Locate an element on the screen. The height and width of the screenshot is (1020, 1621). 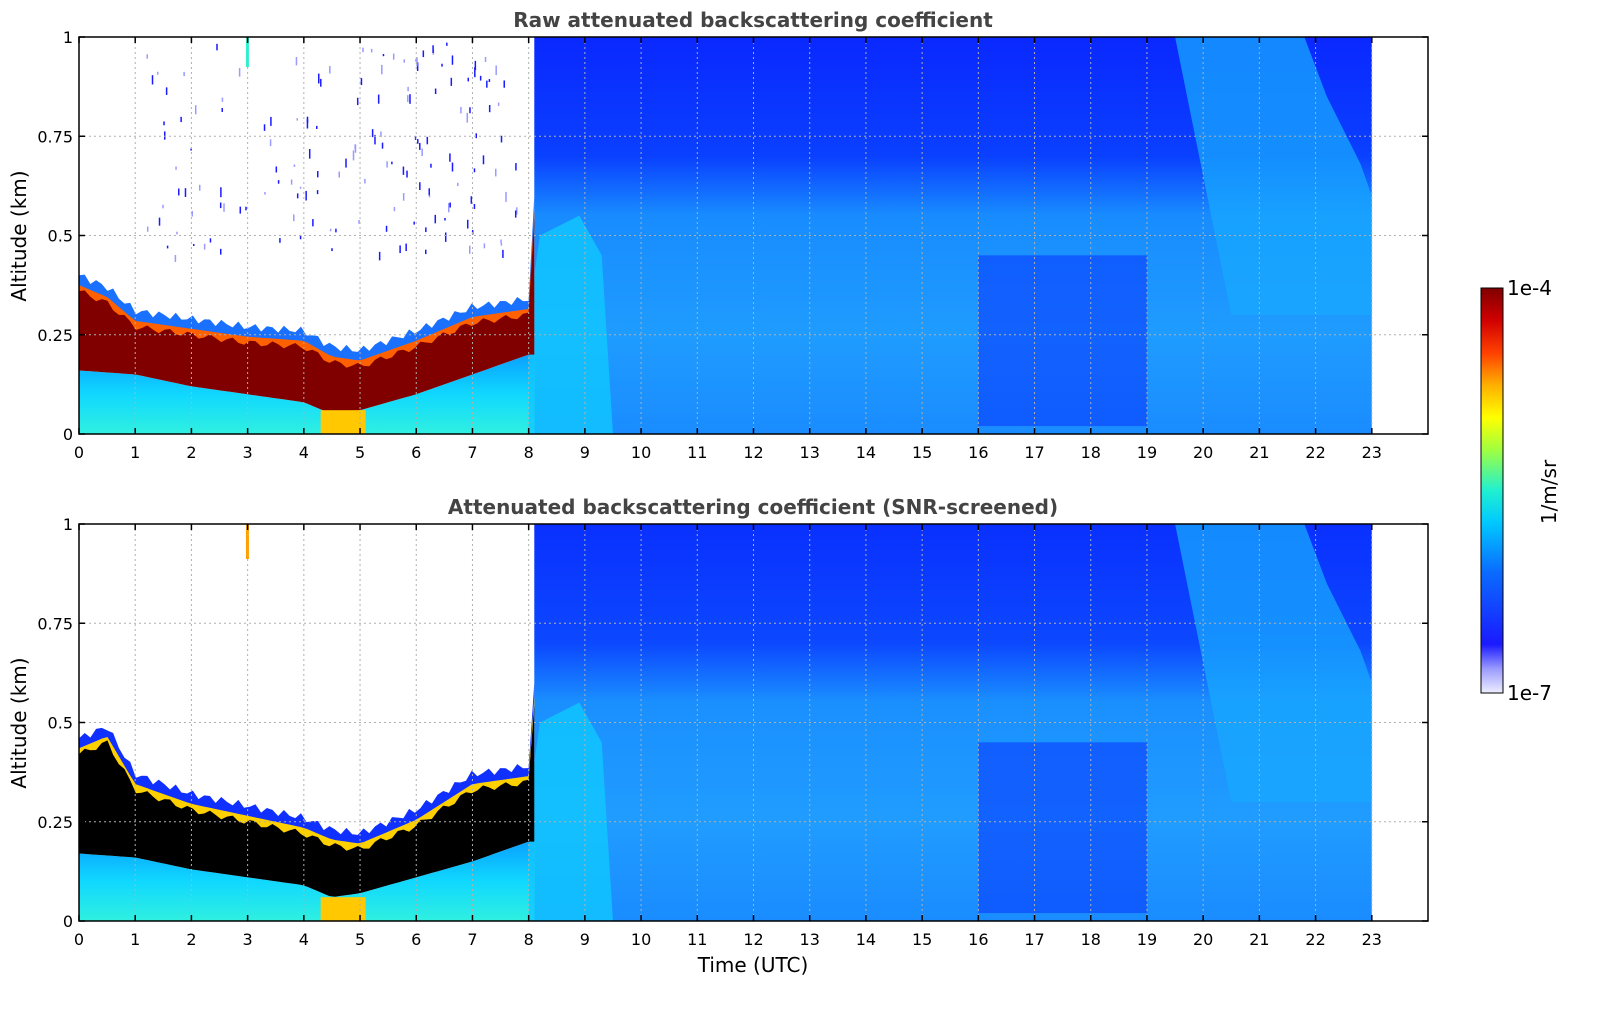
x-tick-label: 11 is located at coordinates (697, 939).